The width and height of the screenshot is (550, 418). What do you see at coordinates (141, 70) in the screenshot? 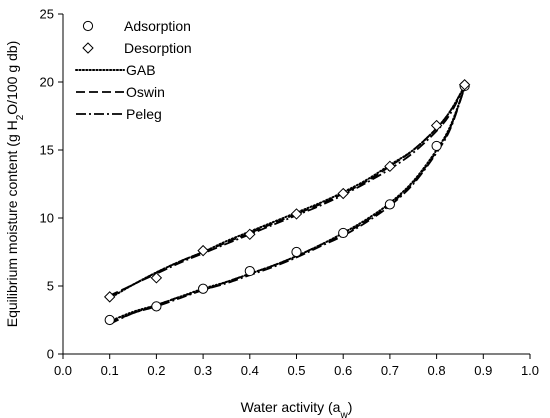
I see `legend-label: GAB` at bounding box center [141, 70].